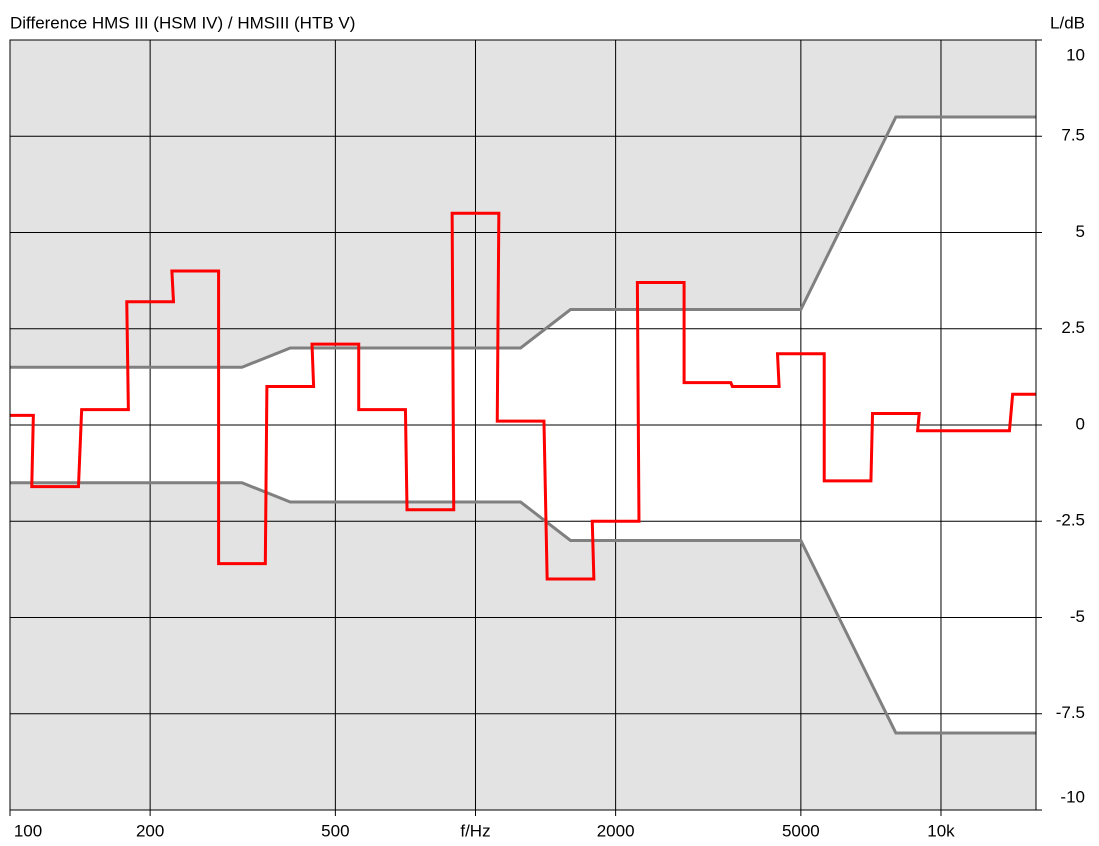 The height and width of the screenshot is (846, 1099). Describe the element at coordinates (1070, 712) in the screenshot. I see `y-tick-label: -7.5` at that location.